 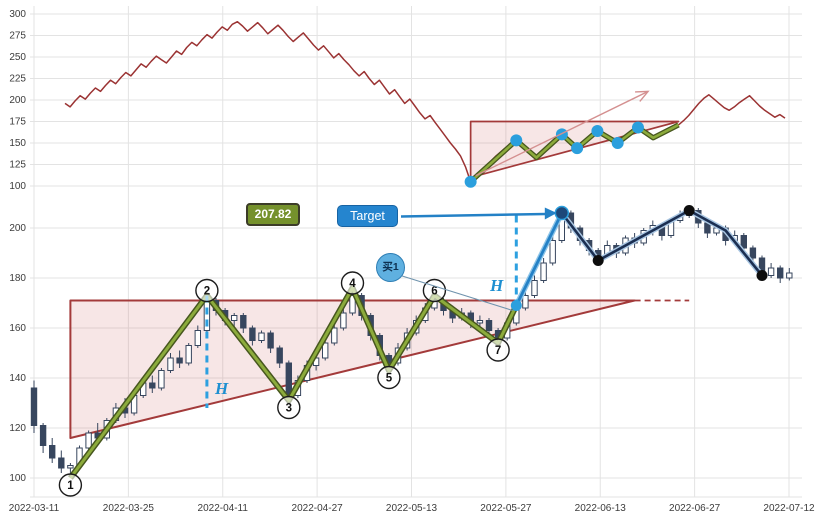 I want to click on height-label-right: H, so click(x=497, y=285).